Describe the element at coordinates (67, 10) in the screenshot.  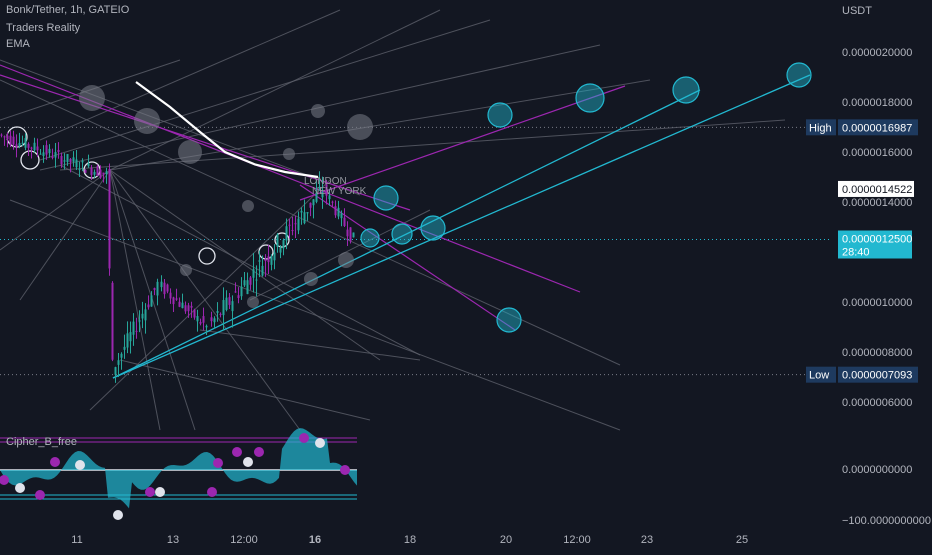
I see `symbol-title: Bonk/Tether, 1h, GATEIO` at that location.